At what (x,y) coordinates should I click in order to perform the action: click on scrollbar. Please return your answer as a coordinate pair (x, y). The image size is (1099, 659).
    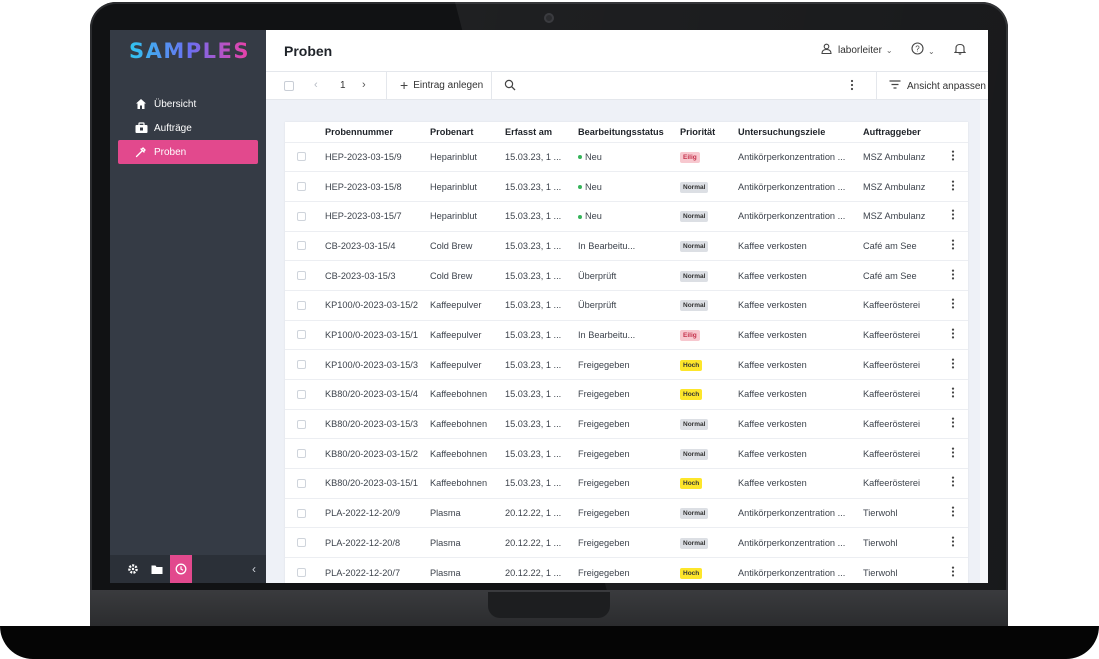
    Looking at the image, I should click on (984, 341).